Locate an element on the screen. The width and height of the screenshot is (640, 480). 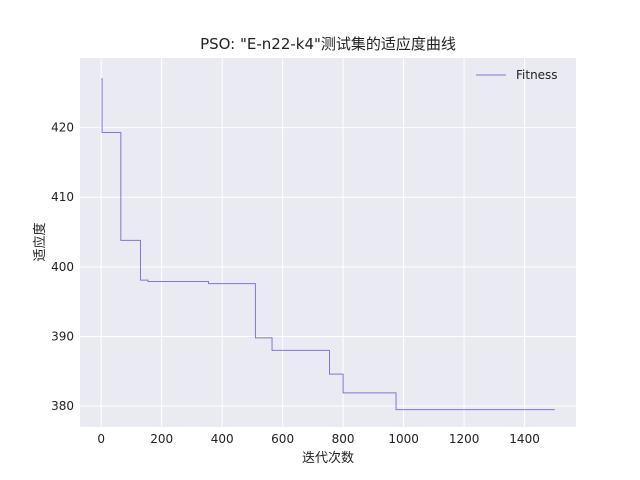
legend-label: Fitness is located at coordinates (537, 75).